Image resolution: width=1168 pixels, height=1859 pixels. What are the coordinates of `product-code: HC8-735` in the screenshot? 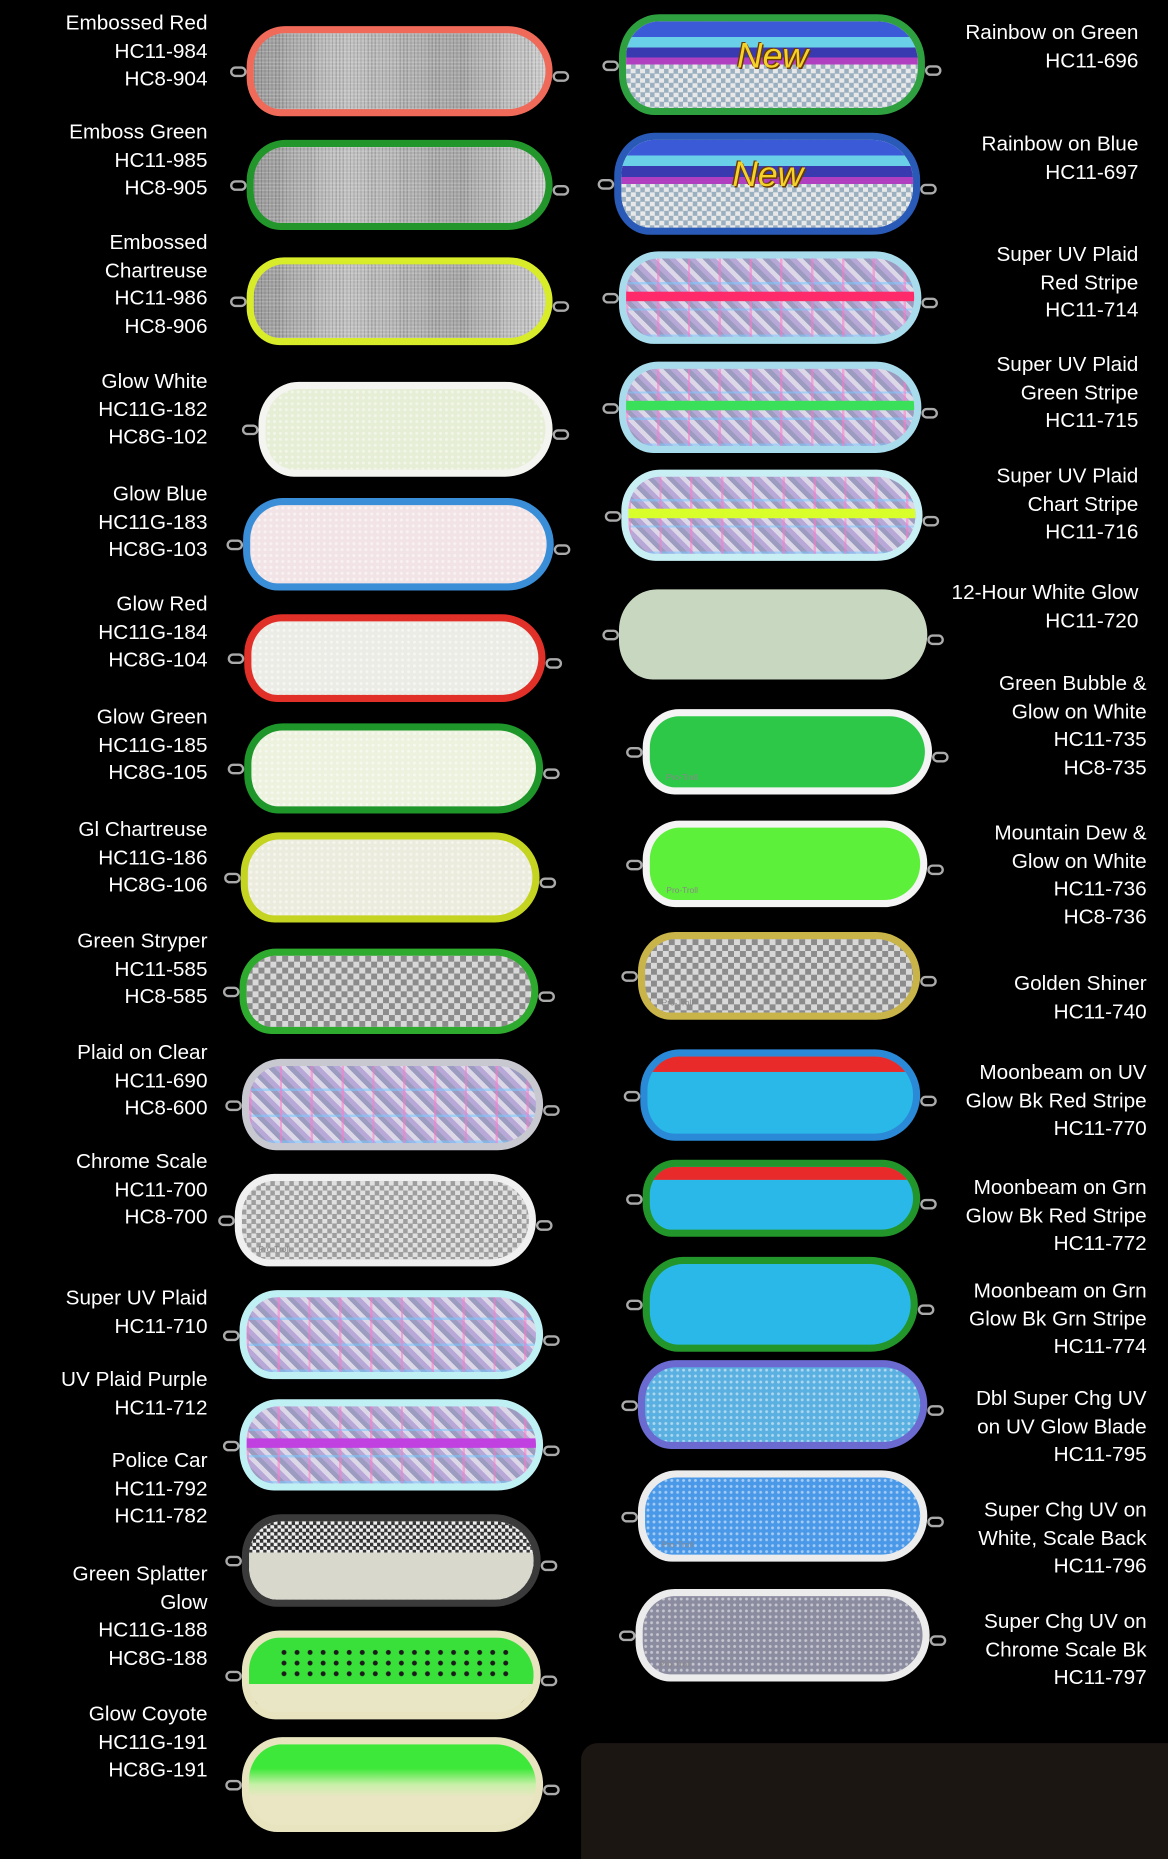 It's located at (1105, 767).